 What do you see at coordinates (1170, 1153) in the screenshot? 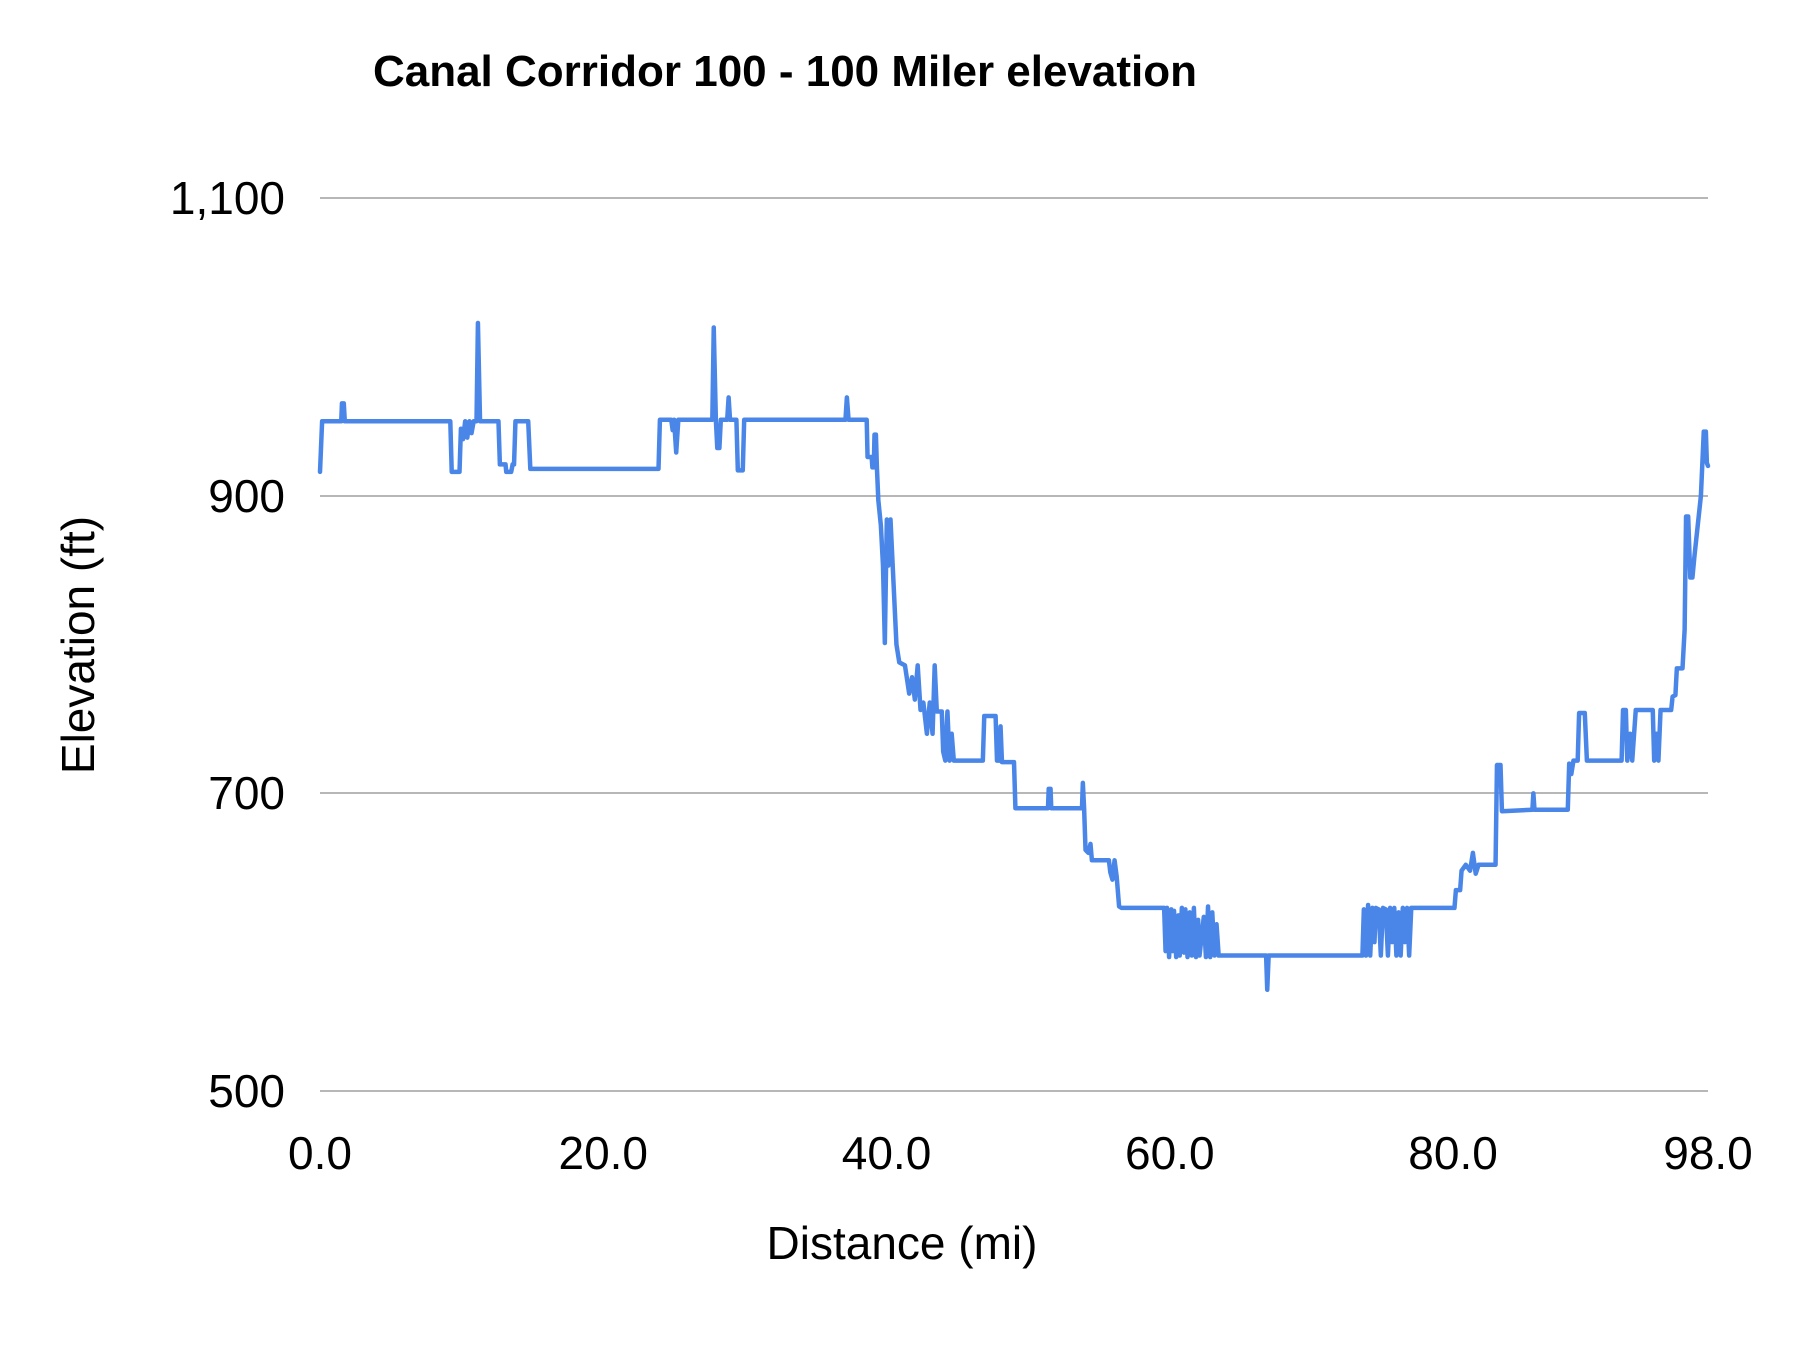
I see `x-tick-label-60: 60.0` at bounding box center [1170, 1153].